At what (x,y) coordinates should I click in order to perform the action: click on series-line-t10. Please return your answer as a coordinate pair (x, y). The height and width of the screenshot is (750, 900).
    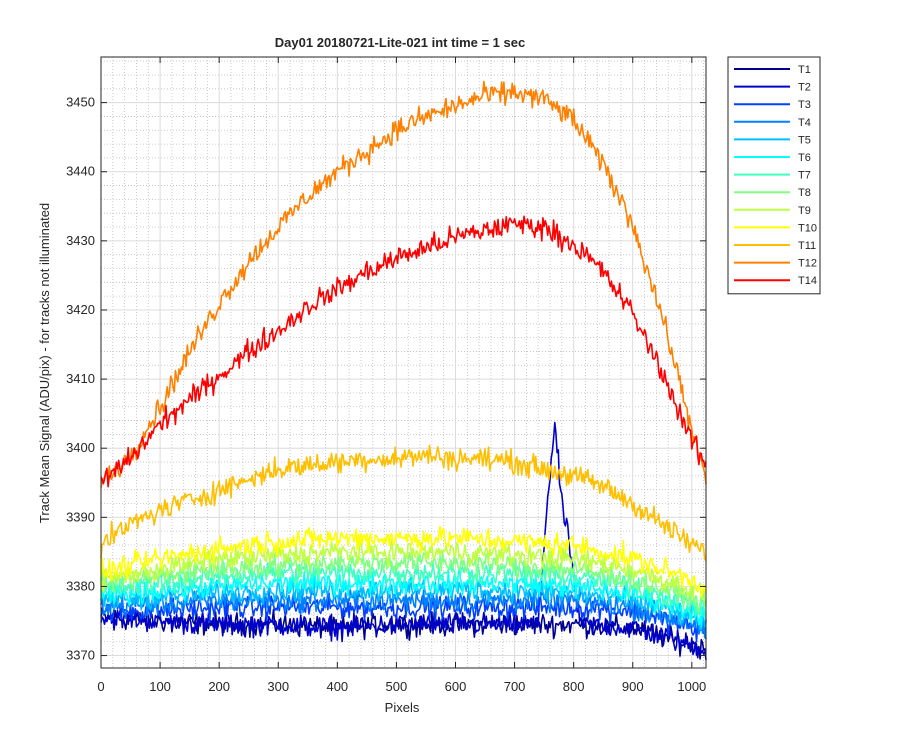
    Looking at the image, I should click on (403, 561).